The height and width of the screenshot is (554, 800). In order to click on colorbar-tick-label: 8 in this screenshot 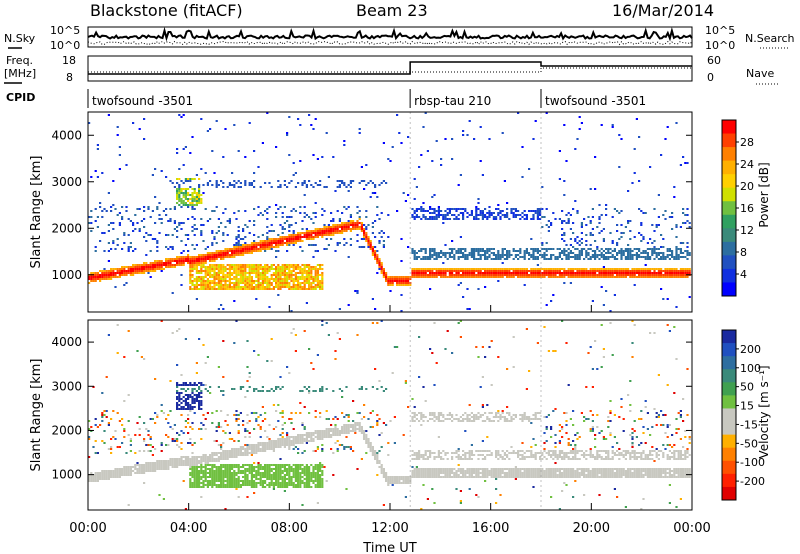, I will do `click(743, 252)`.